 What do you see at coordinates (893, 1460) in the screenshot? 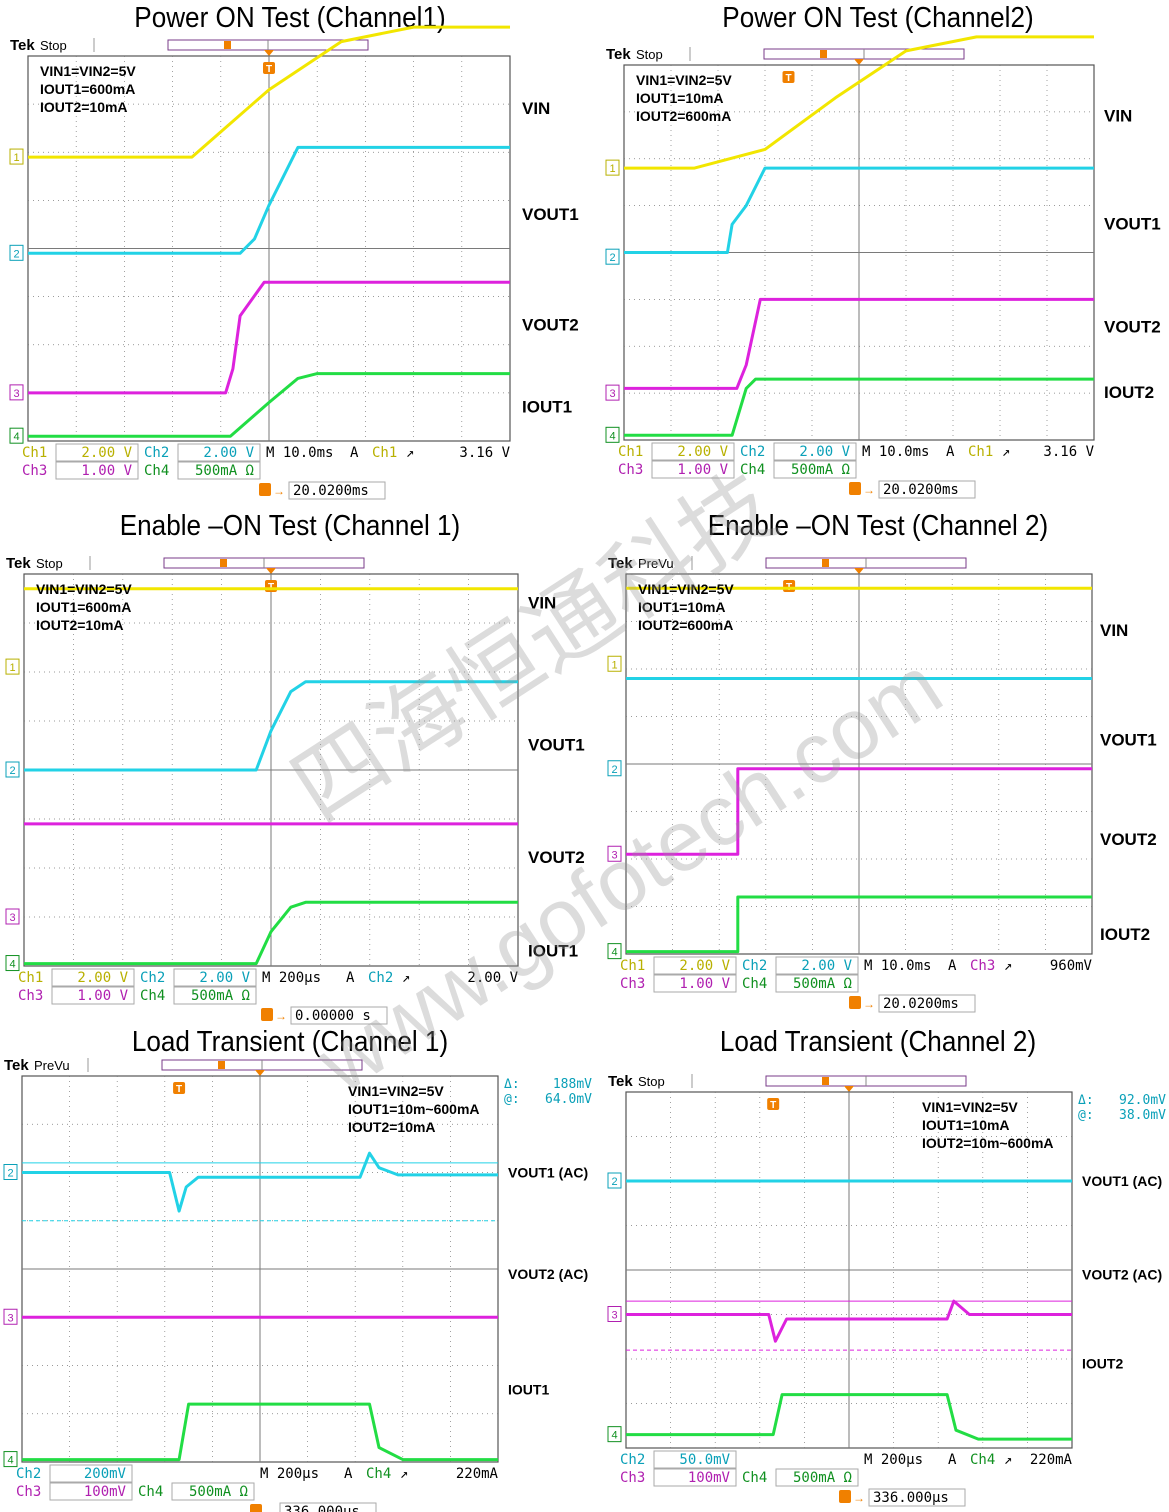
I see `timebase: M 200µs` at bounding box center [893, 1460].